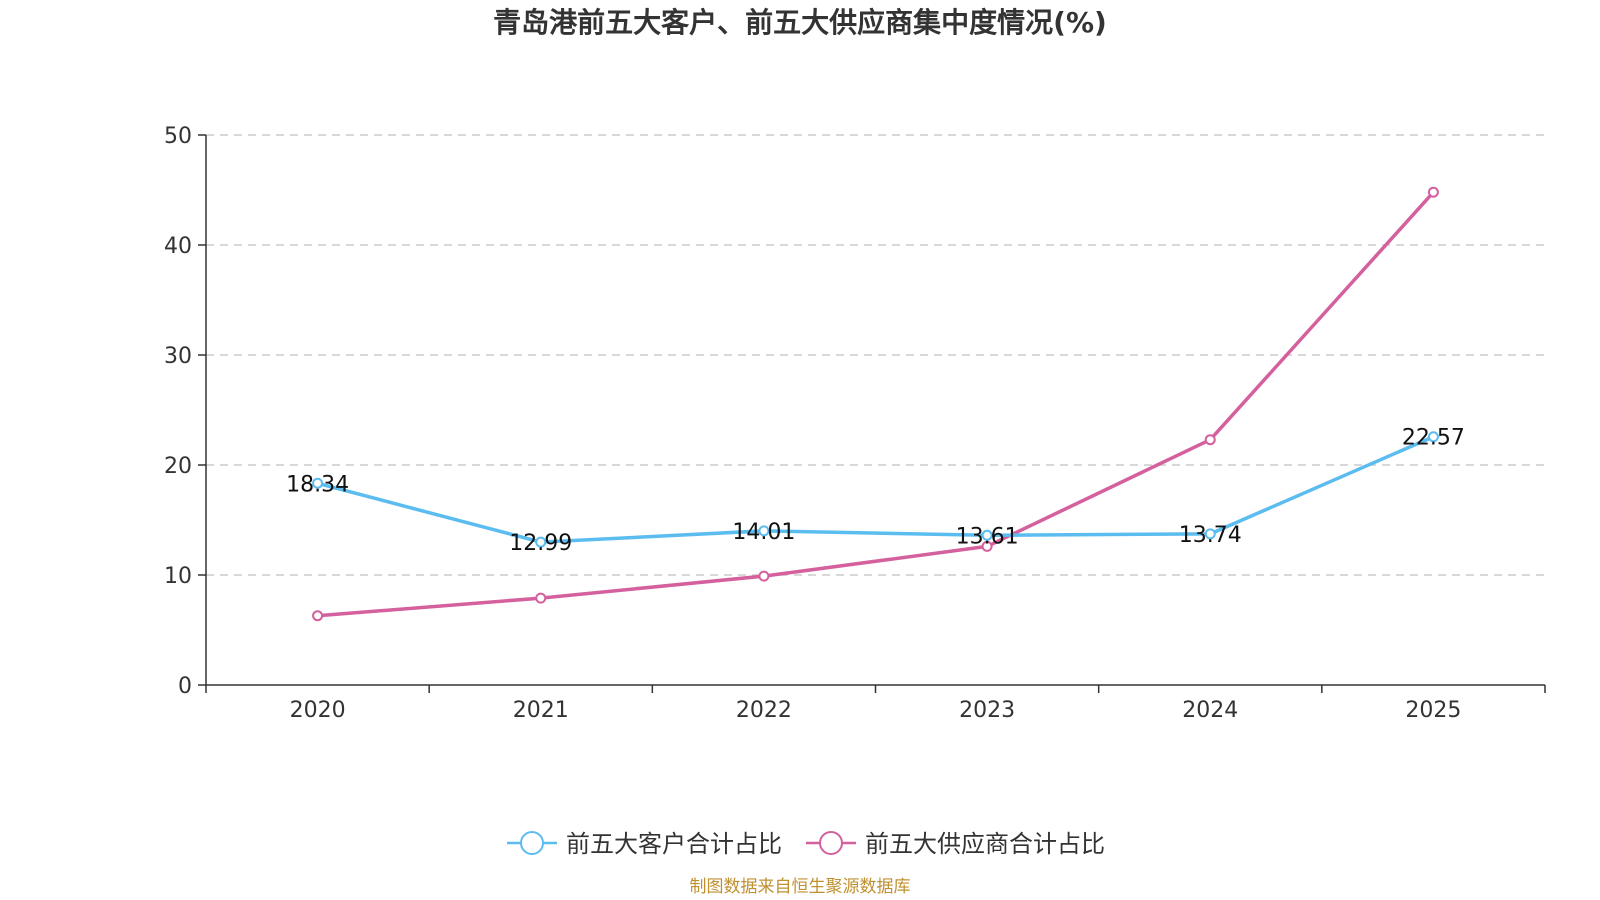 This screenshot has width=1600, height=900. I want to click on y-axis-ticks: 0 10 20 30 40 50, so click(185, 411).